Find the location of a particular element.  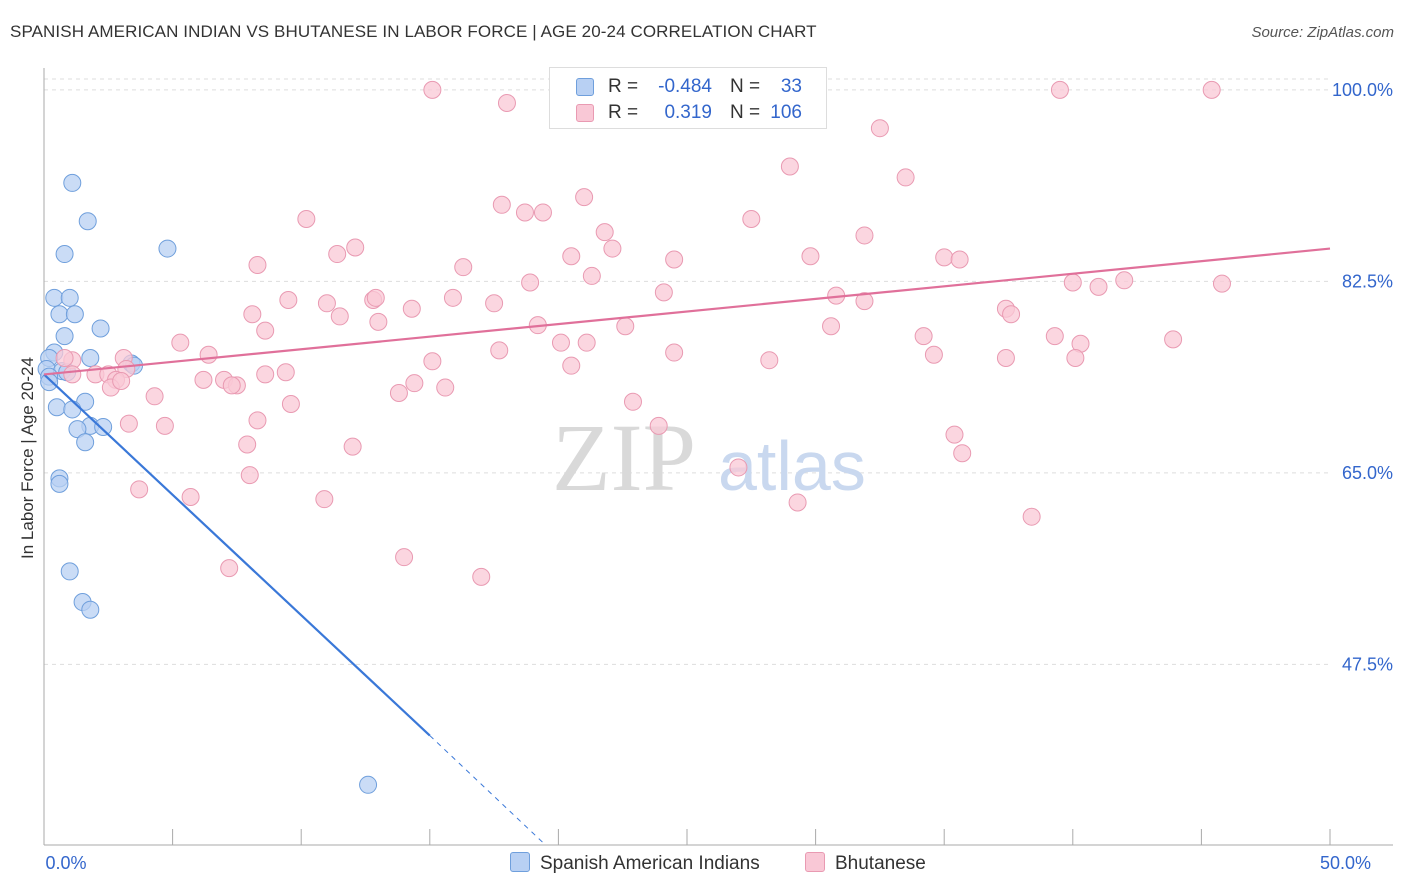

spanish-american-indian-trendline is located at coordinates (237, 555).